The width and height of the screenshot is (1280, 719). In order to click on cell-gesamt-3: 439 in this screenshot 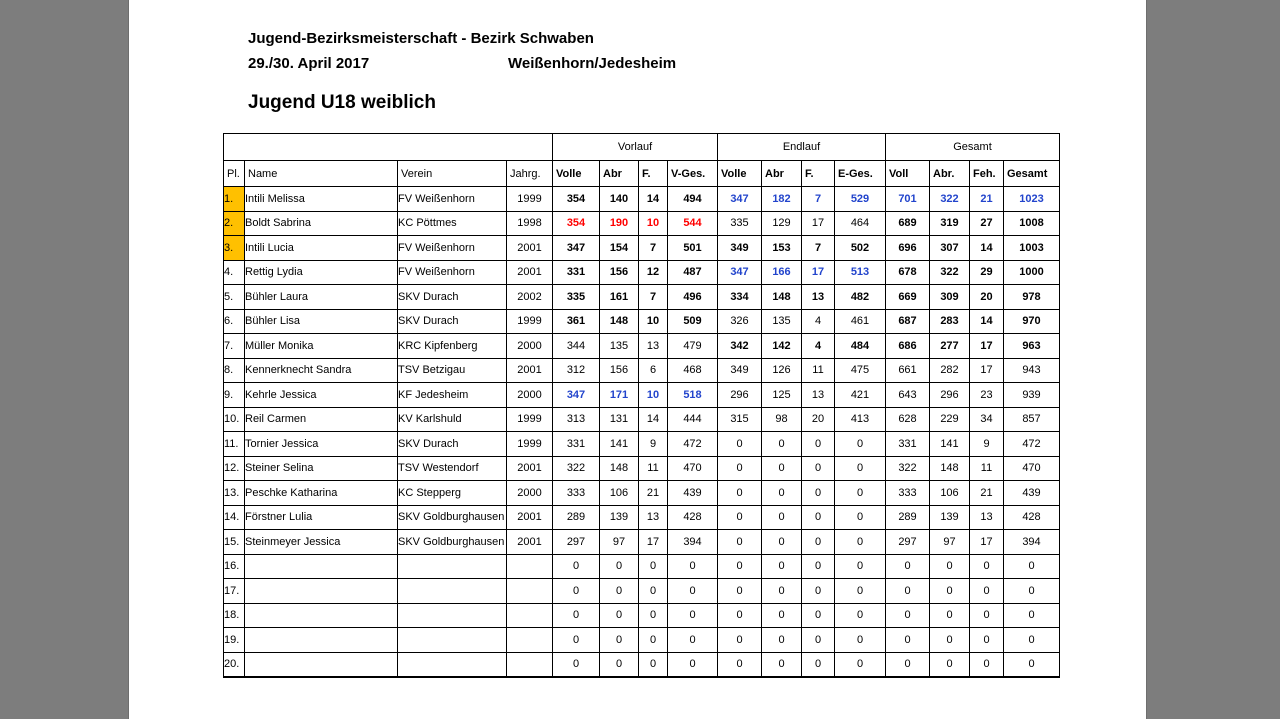, I will do `click(1031, 493)`.